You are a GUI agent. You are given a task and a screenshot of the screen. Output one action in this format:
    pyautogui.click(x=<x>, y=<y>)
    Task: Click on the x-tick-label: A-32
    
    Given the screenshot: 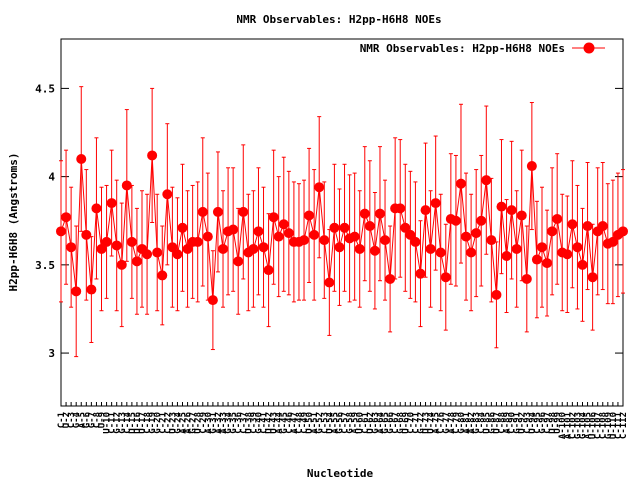 What is the action you would take?
    pyautogui.click(x=219, y=423)
    